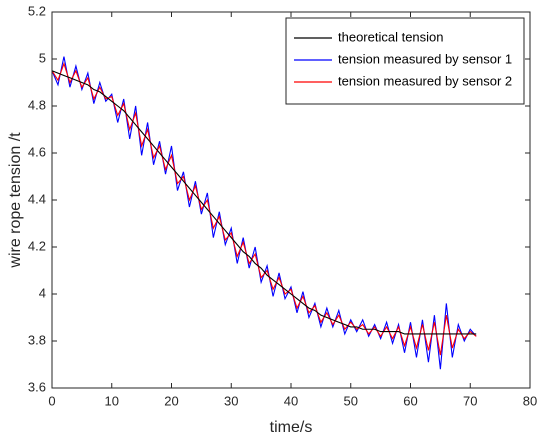  What do you see at coordinates (37, 104) in the screenshot?
I see `y-tick-label: 4.8` at bounding box center [37, 104].